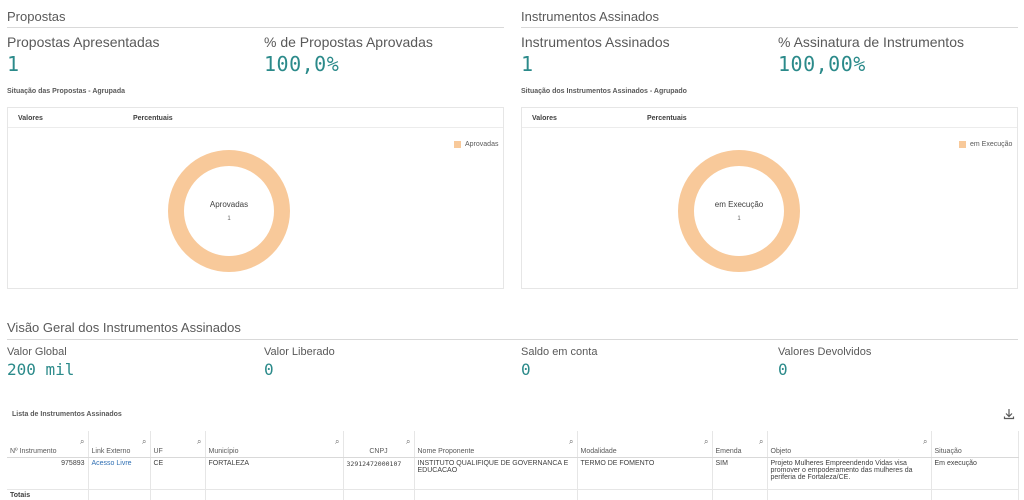 The height and width of the screenshot is (500, 1024). What do you see at coordinates (379, 444) in the screenshot?
I see `col-header-cnpj: CNPJ ⌕` at bounding box center [379, 444].